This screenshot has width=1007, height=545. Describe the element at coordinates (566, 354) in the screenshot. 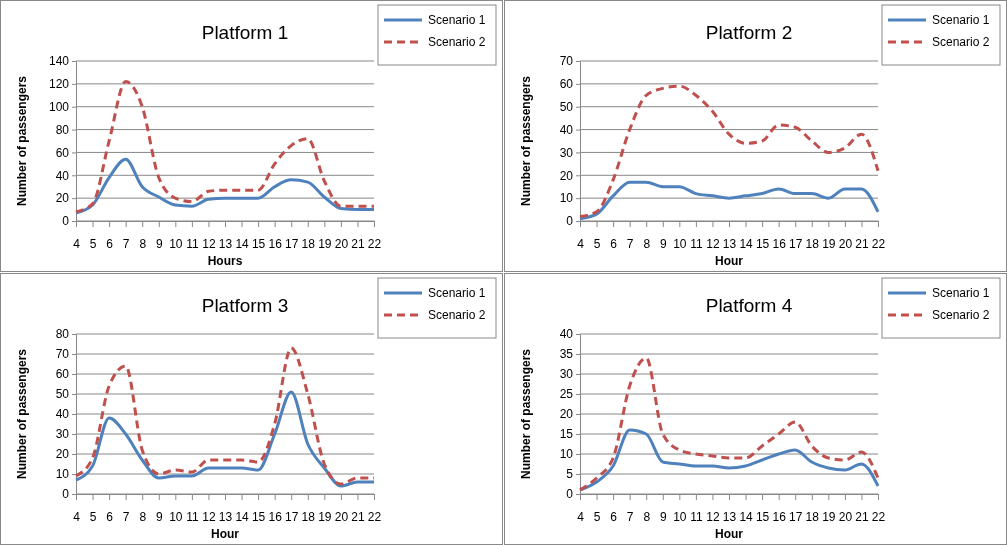

I see `y-tick-label: 35` at that location.